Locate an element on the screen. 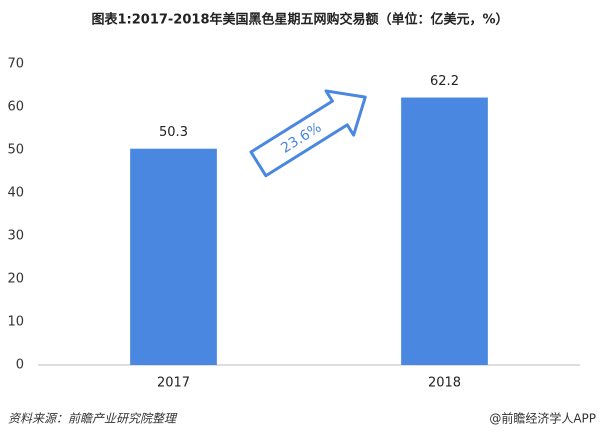 The height and width of the screenshot is (437, 603). y-tick-label: 60 is located at coordinates (15, 107).